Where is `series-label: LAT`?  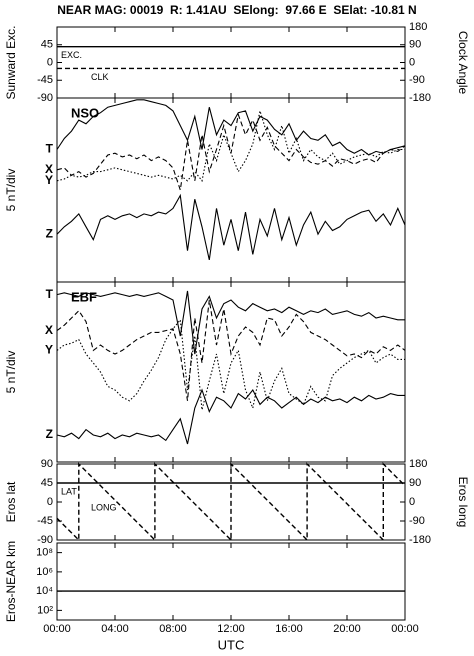 series-label: LAT is located at coordinates (69, 491).